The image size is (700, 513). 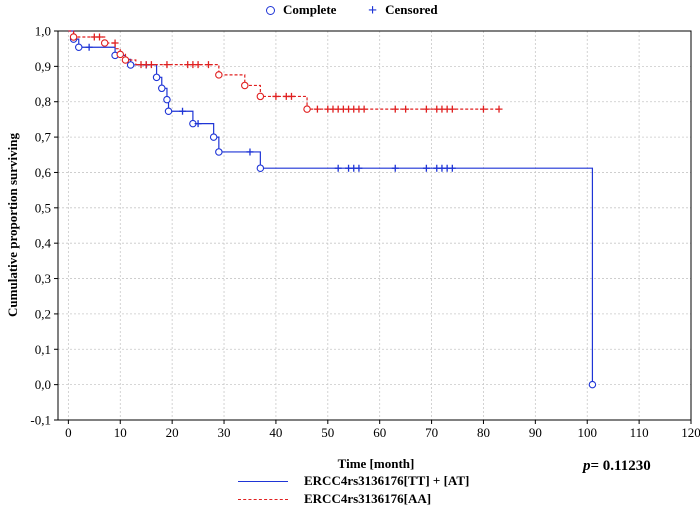 I want to click on y-tick-label: 0,7, so click(x=43, y=137).